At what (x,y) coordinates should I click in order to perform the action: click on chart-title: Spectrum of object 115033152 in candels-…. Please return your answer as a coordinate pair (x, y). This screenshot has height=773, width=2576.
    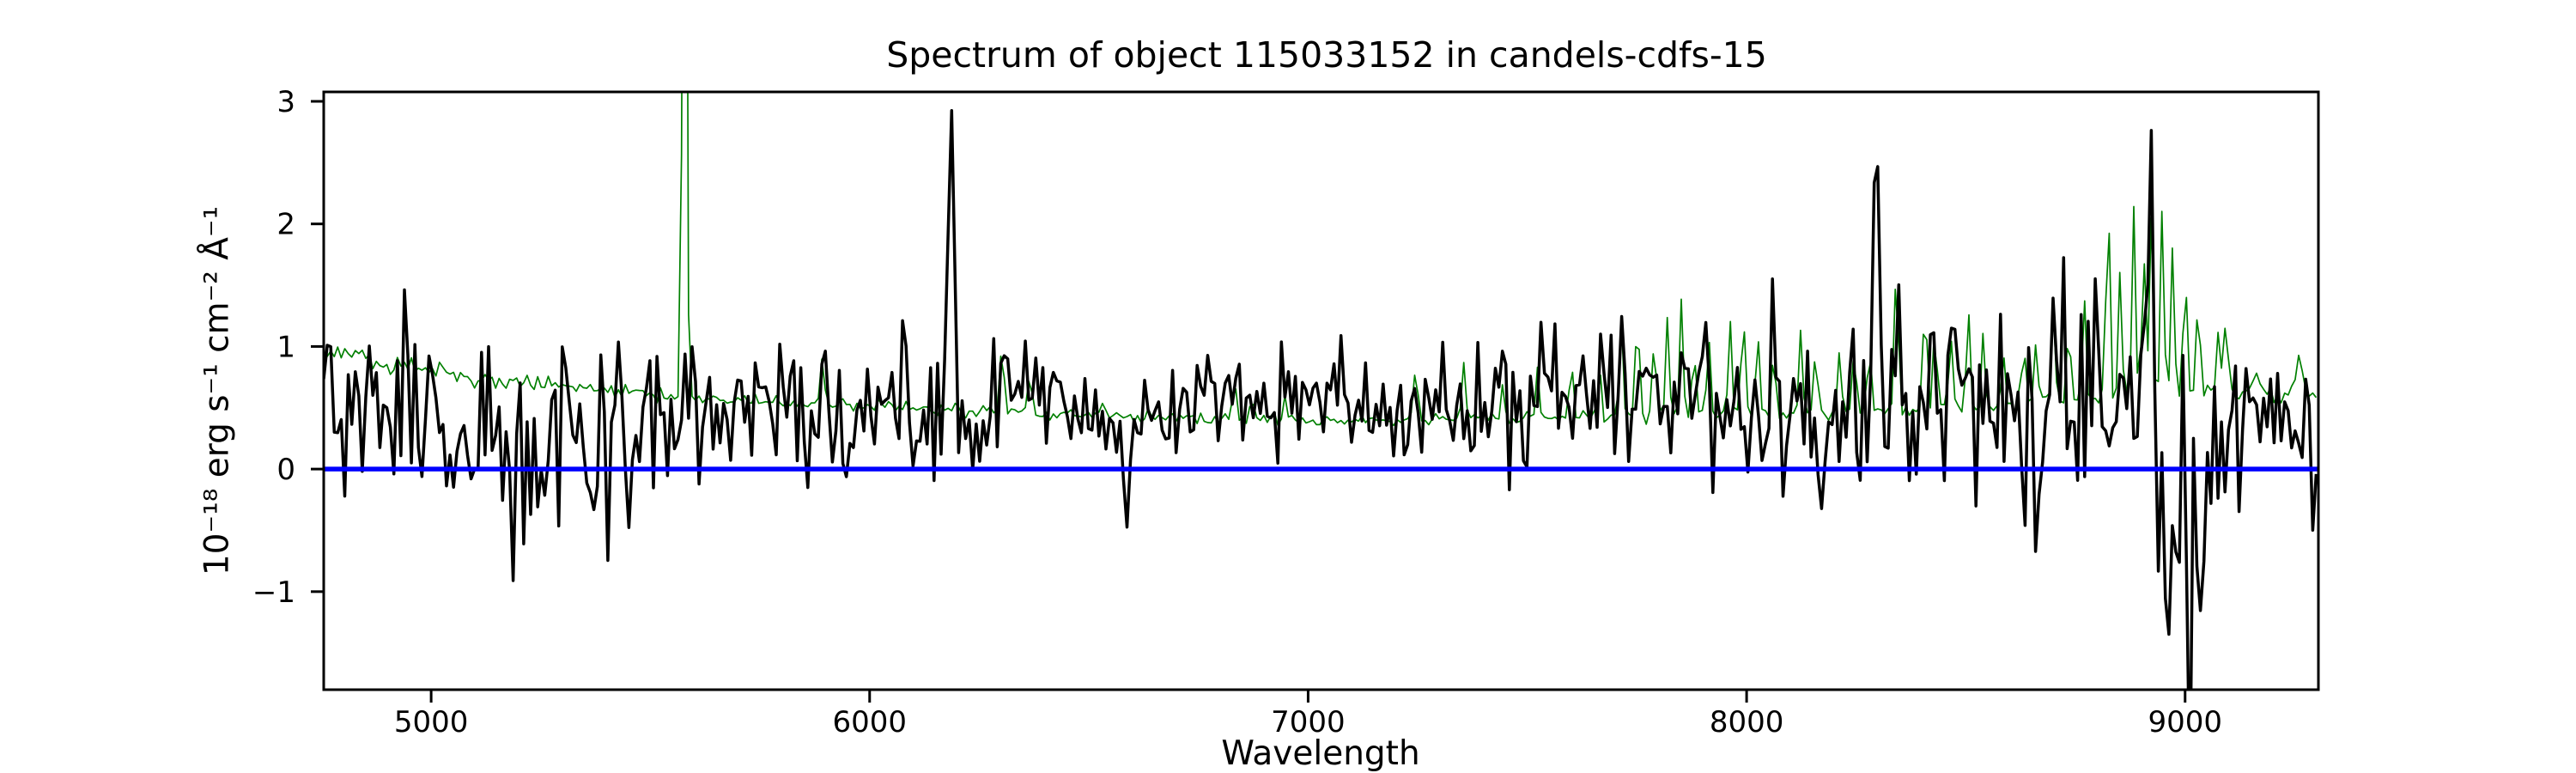
    Looking at the image, I should click on (1327, 55).